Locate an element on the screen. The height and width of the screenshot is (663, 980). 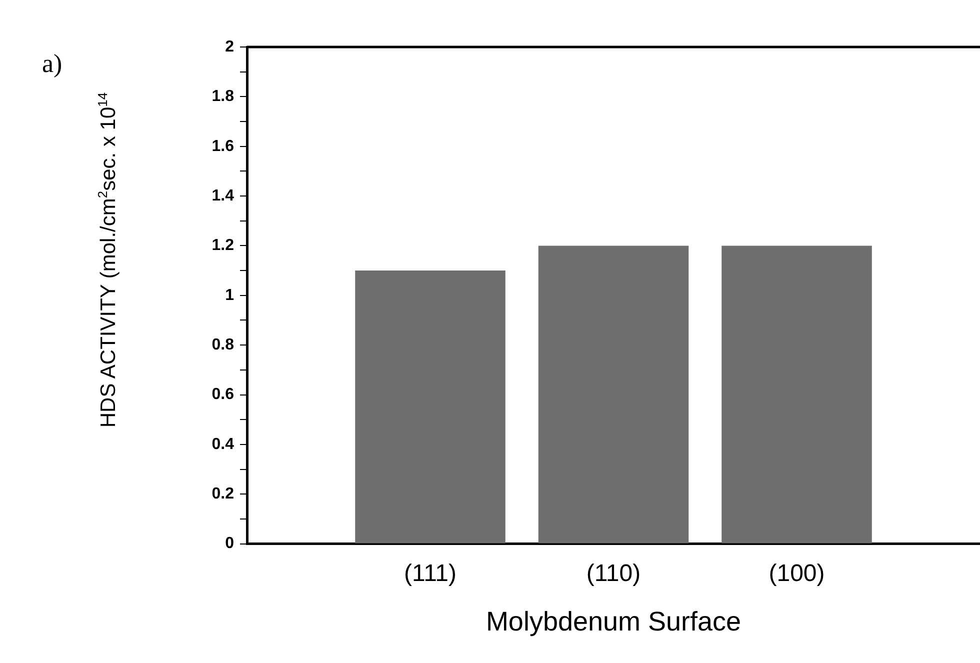
y-tick-label: 0.2 is located at coordinates (223, 494).